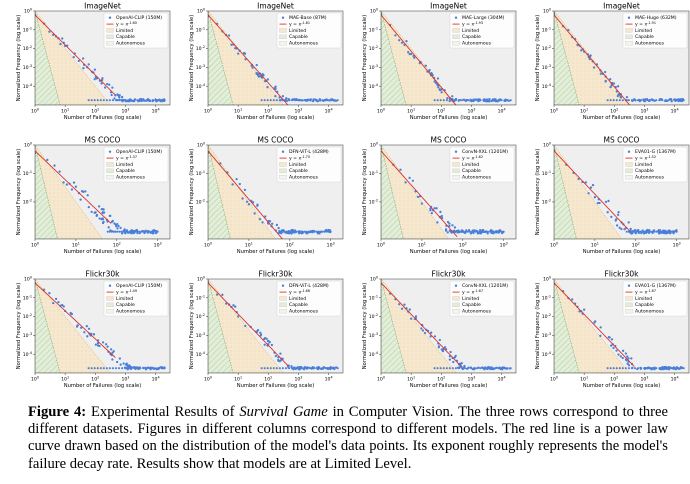 This screenshot has width=690, height=484. I want to click on legend-box, so click(309, 164).